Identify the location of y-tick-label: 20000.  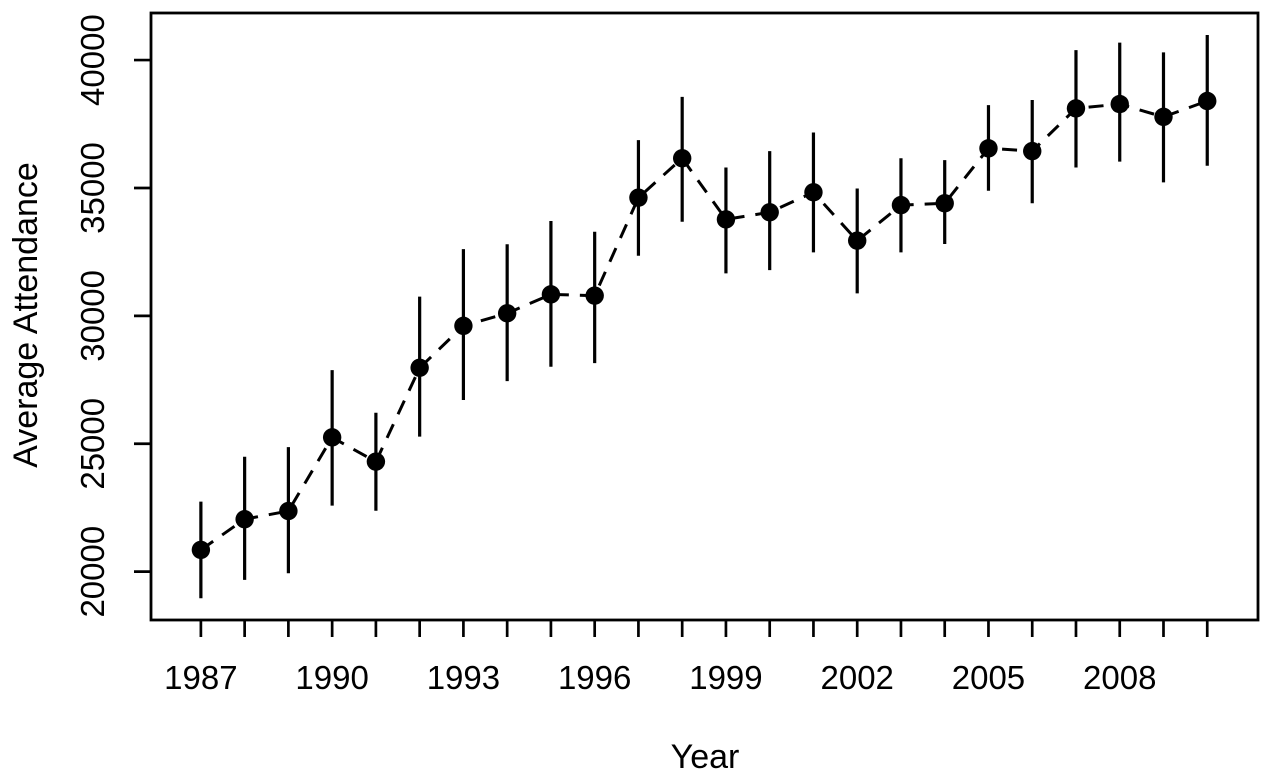
(92, 572).